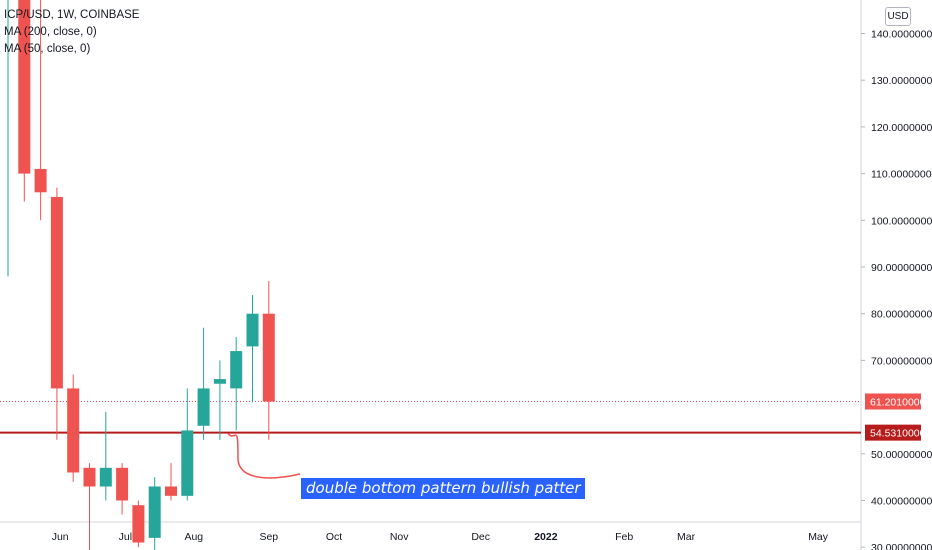 Image resolution: width=932 pixels, height=550 pixels. I want to click on symbol-title: ICP/USD, 1W, COINBASE, so click(72, 15).